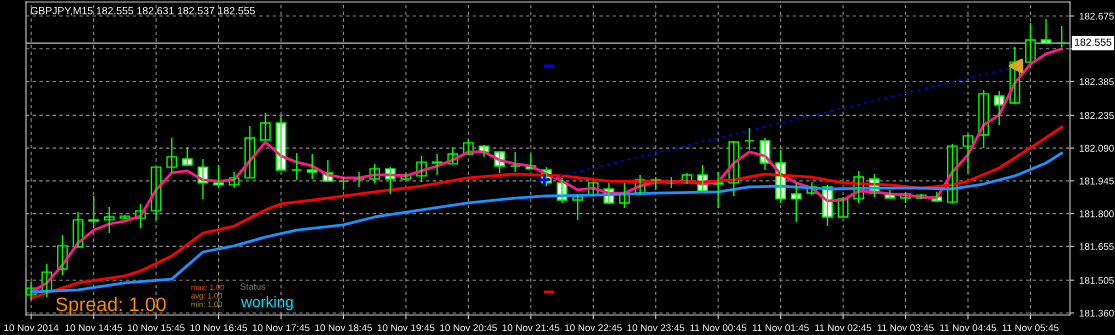 The image size is (1115, 335). I want to click on x-tick-label: 11 Nov 00:45, so click(718, 328).